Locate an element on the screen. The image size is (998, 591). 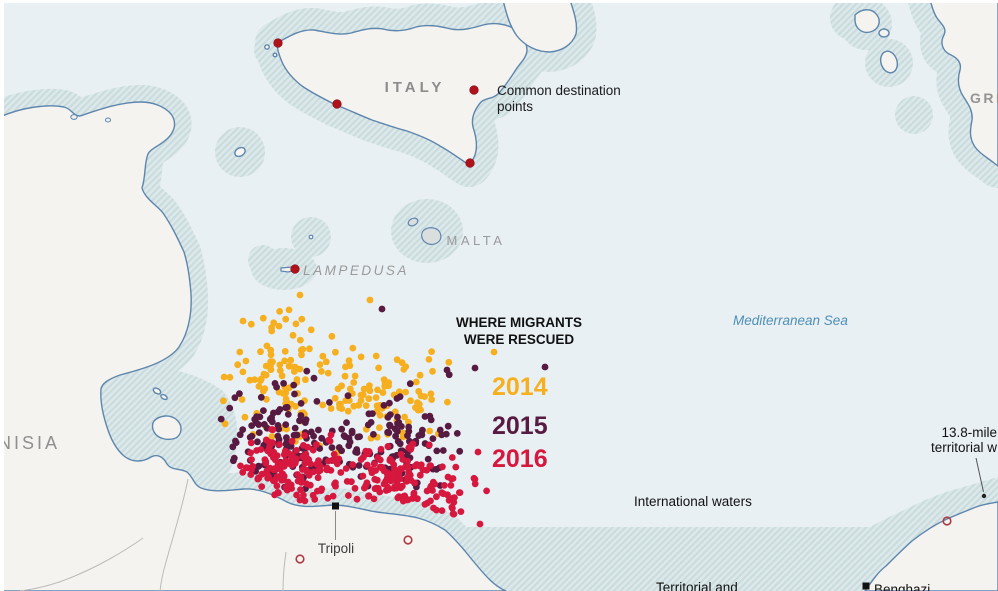
rescue-dots-2016 is located at coordinates (363, 477).